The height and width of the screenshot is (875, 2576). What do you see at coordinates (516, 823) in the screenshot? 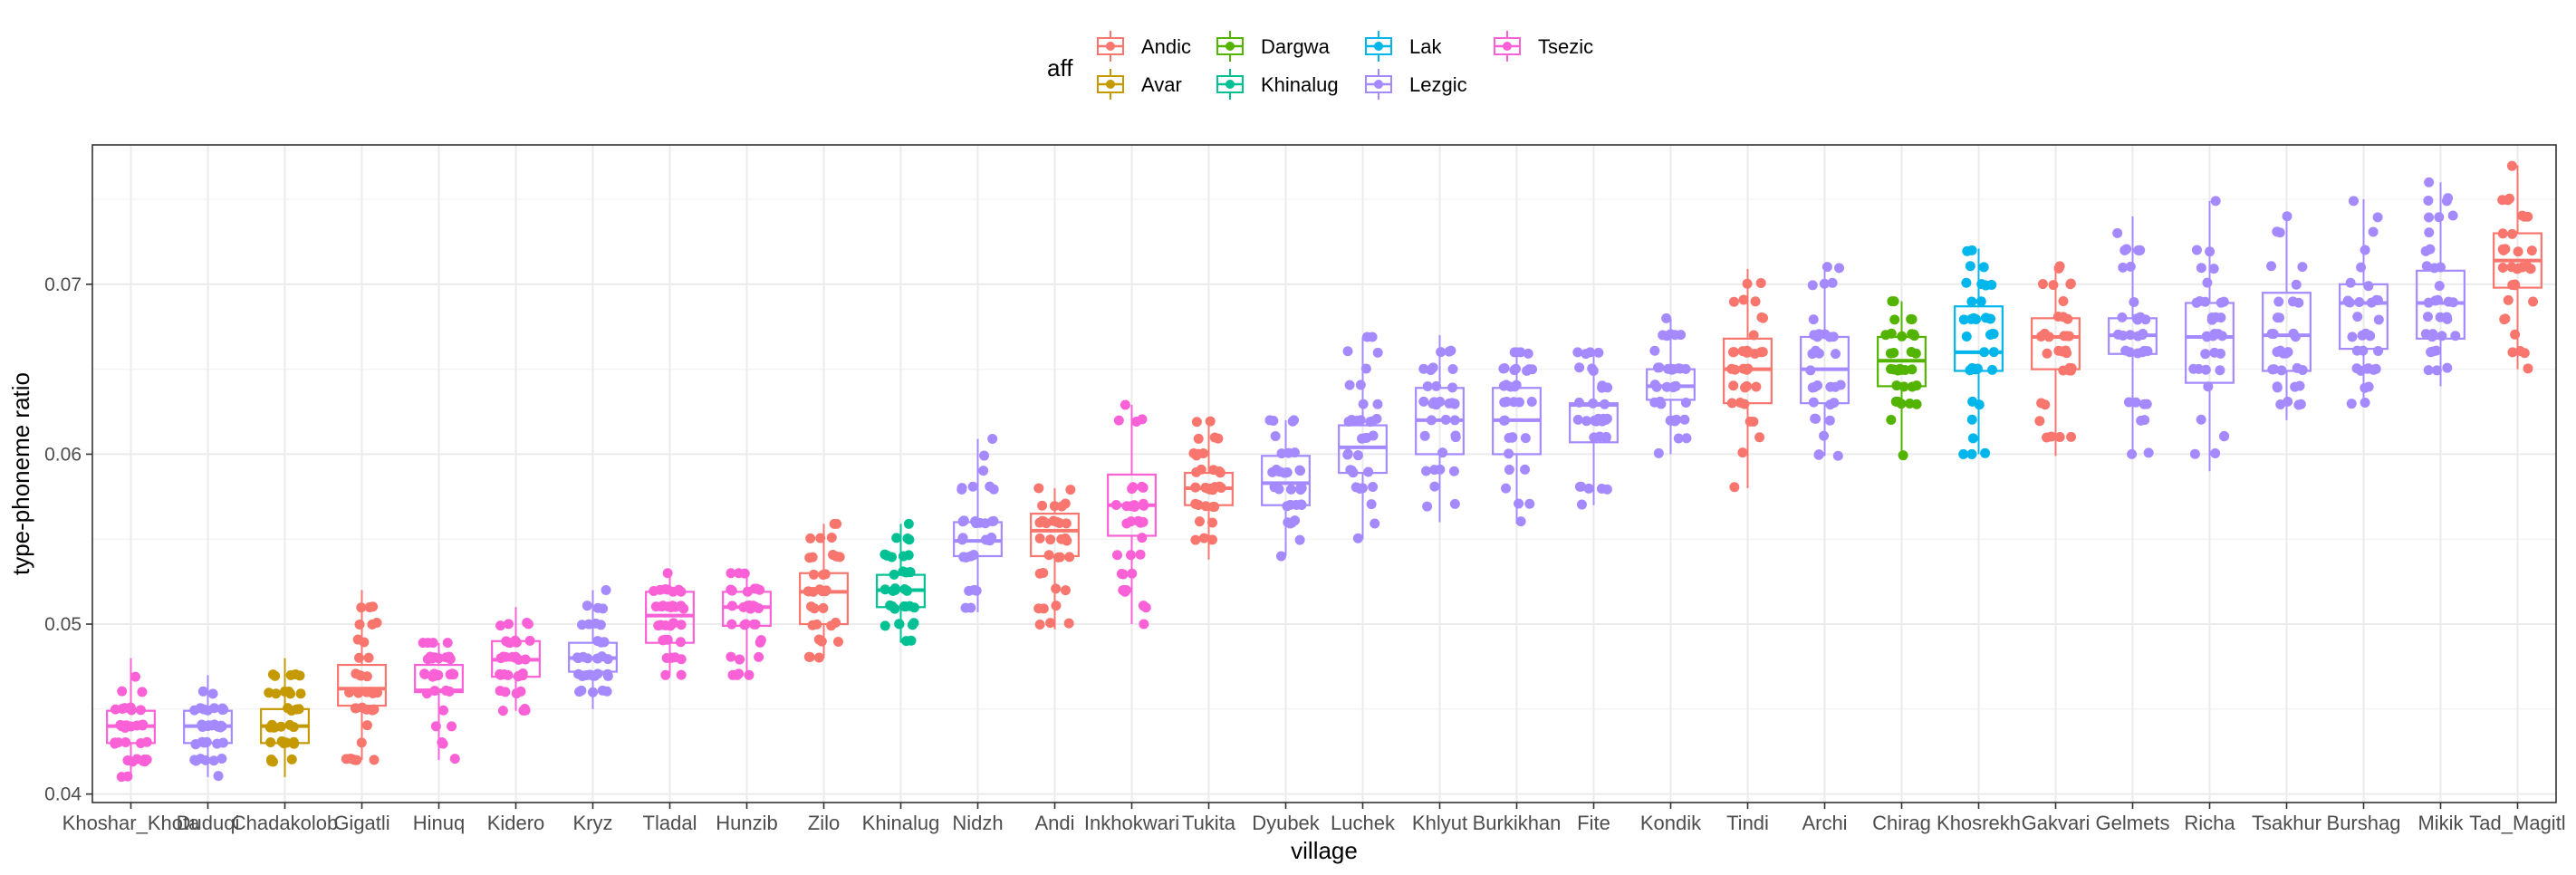
I see `x-tick-label: Kidero` at bounding box center [516, 823].